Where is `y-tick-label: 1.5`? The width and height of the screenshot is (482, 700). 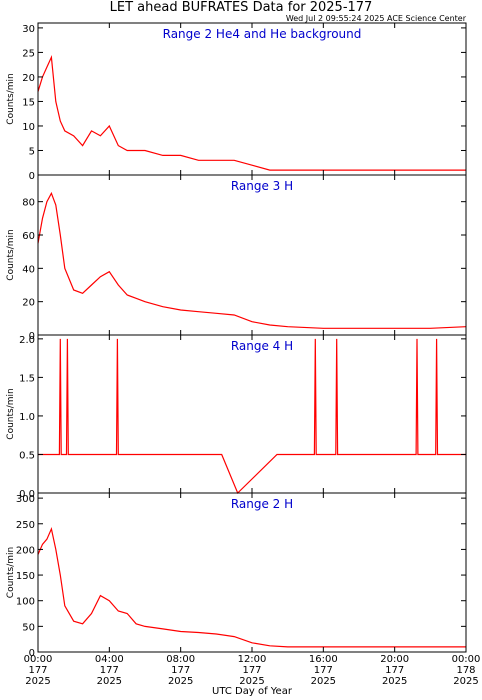
y-tick-label: 1.5 is located at coordinates (27, 378).